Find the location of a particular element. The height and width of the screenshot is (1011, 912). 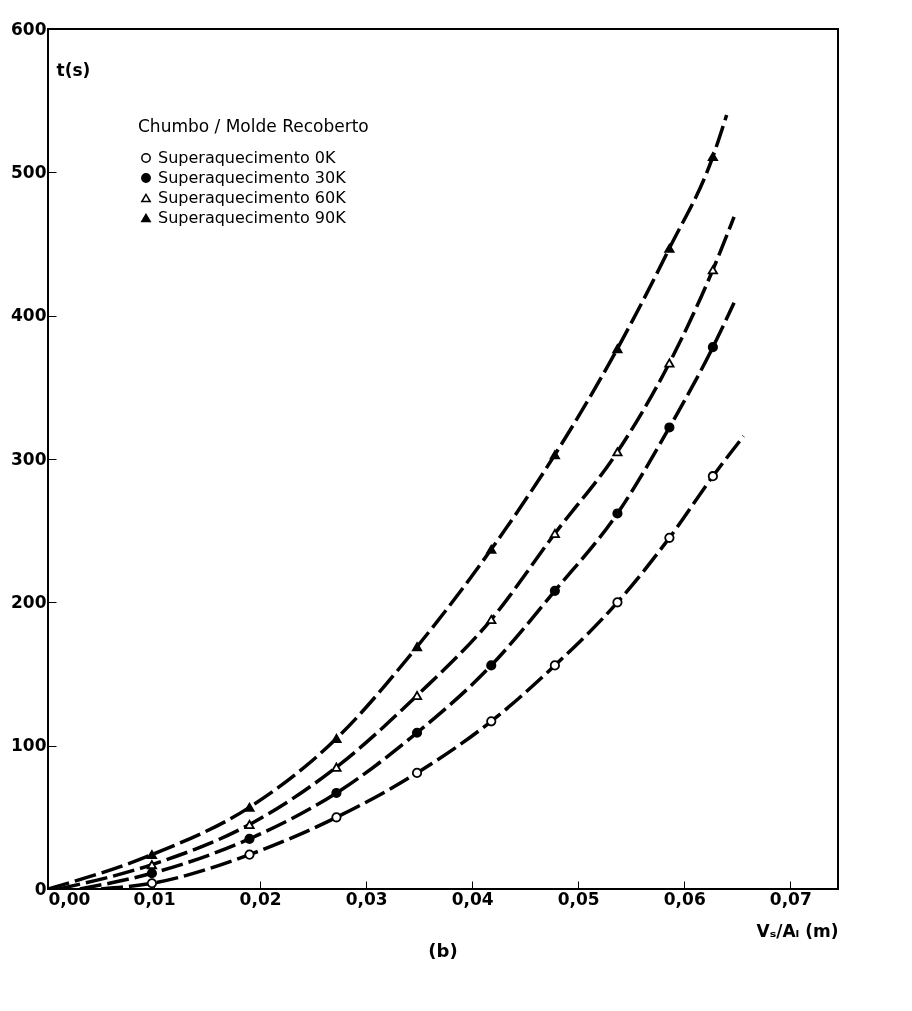

legend-label: Superaquecimento 30K is located at coordinates (252, 177).